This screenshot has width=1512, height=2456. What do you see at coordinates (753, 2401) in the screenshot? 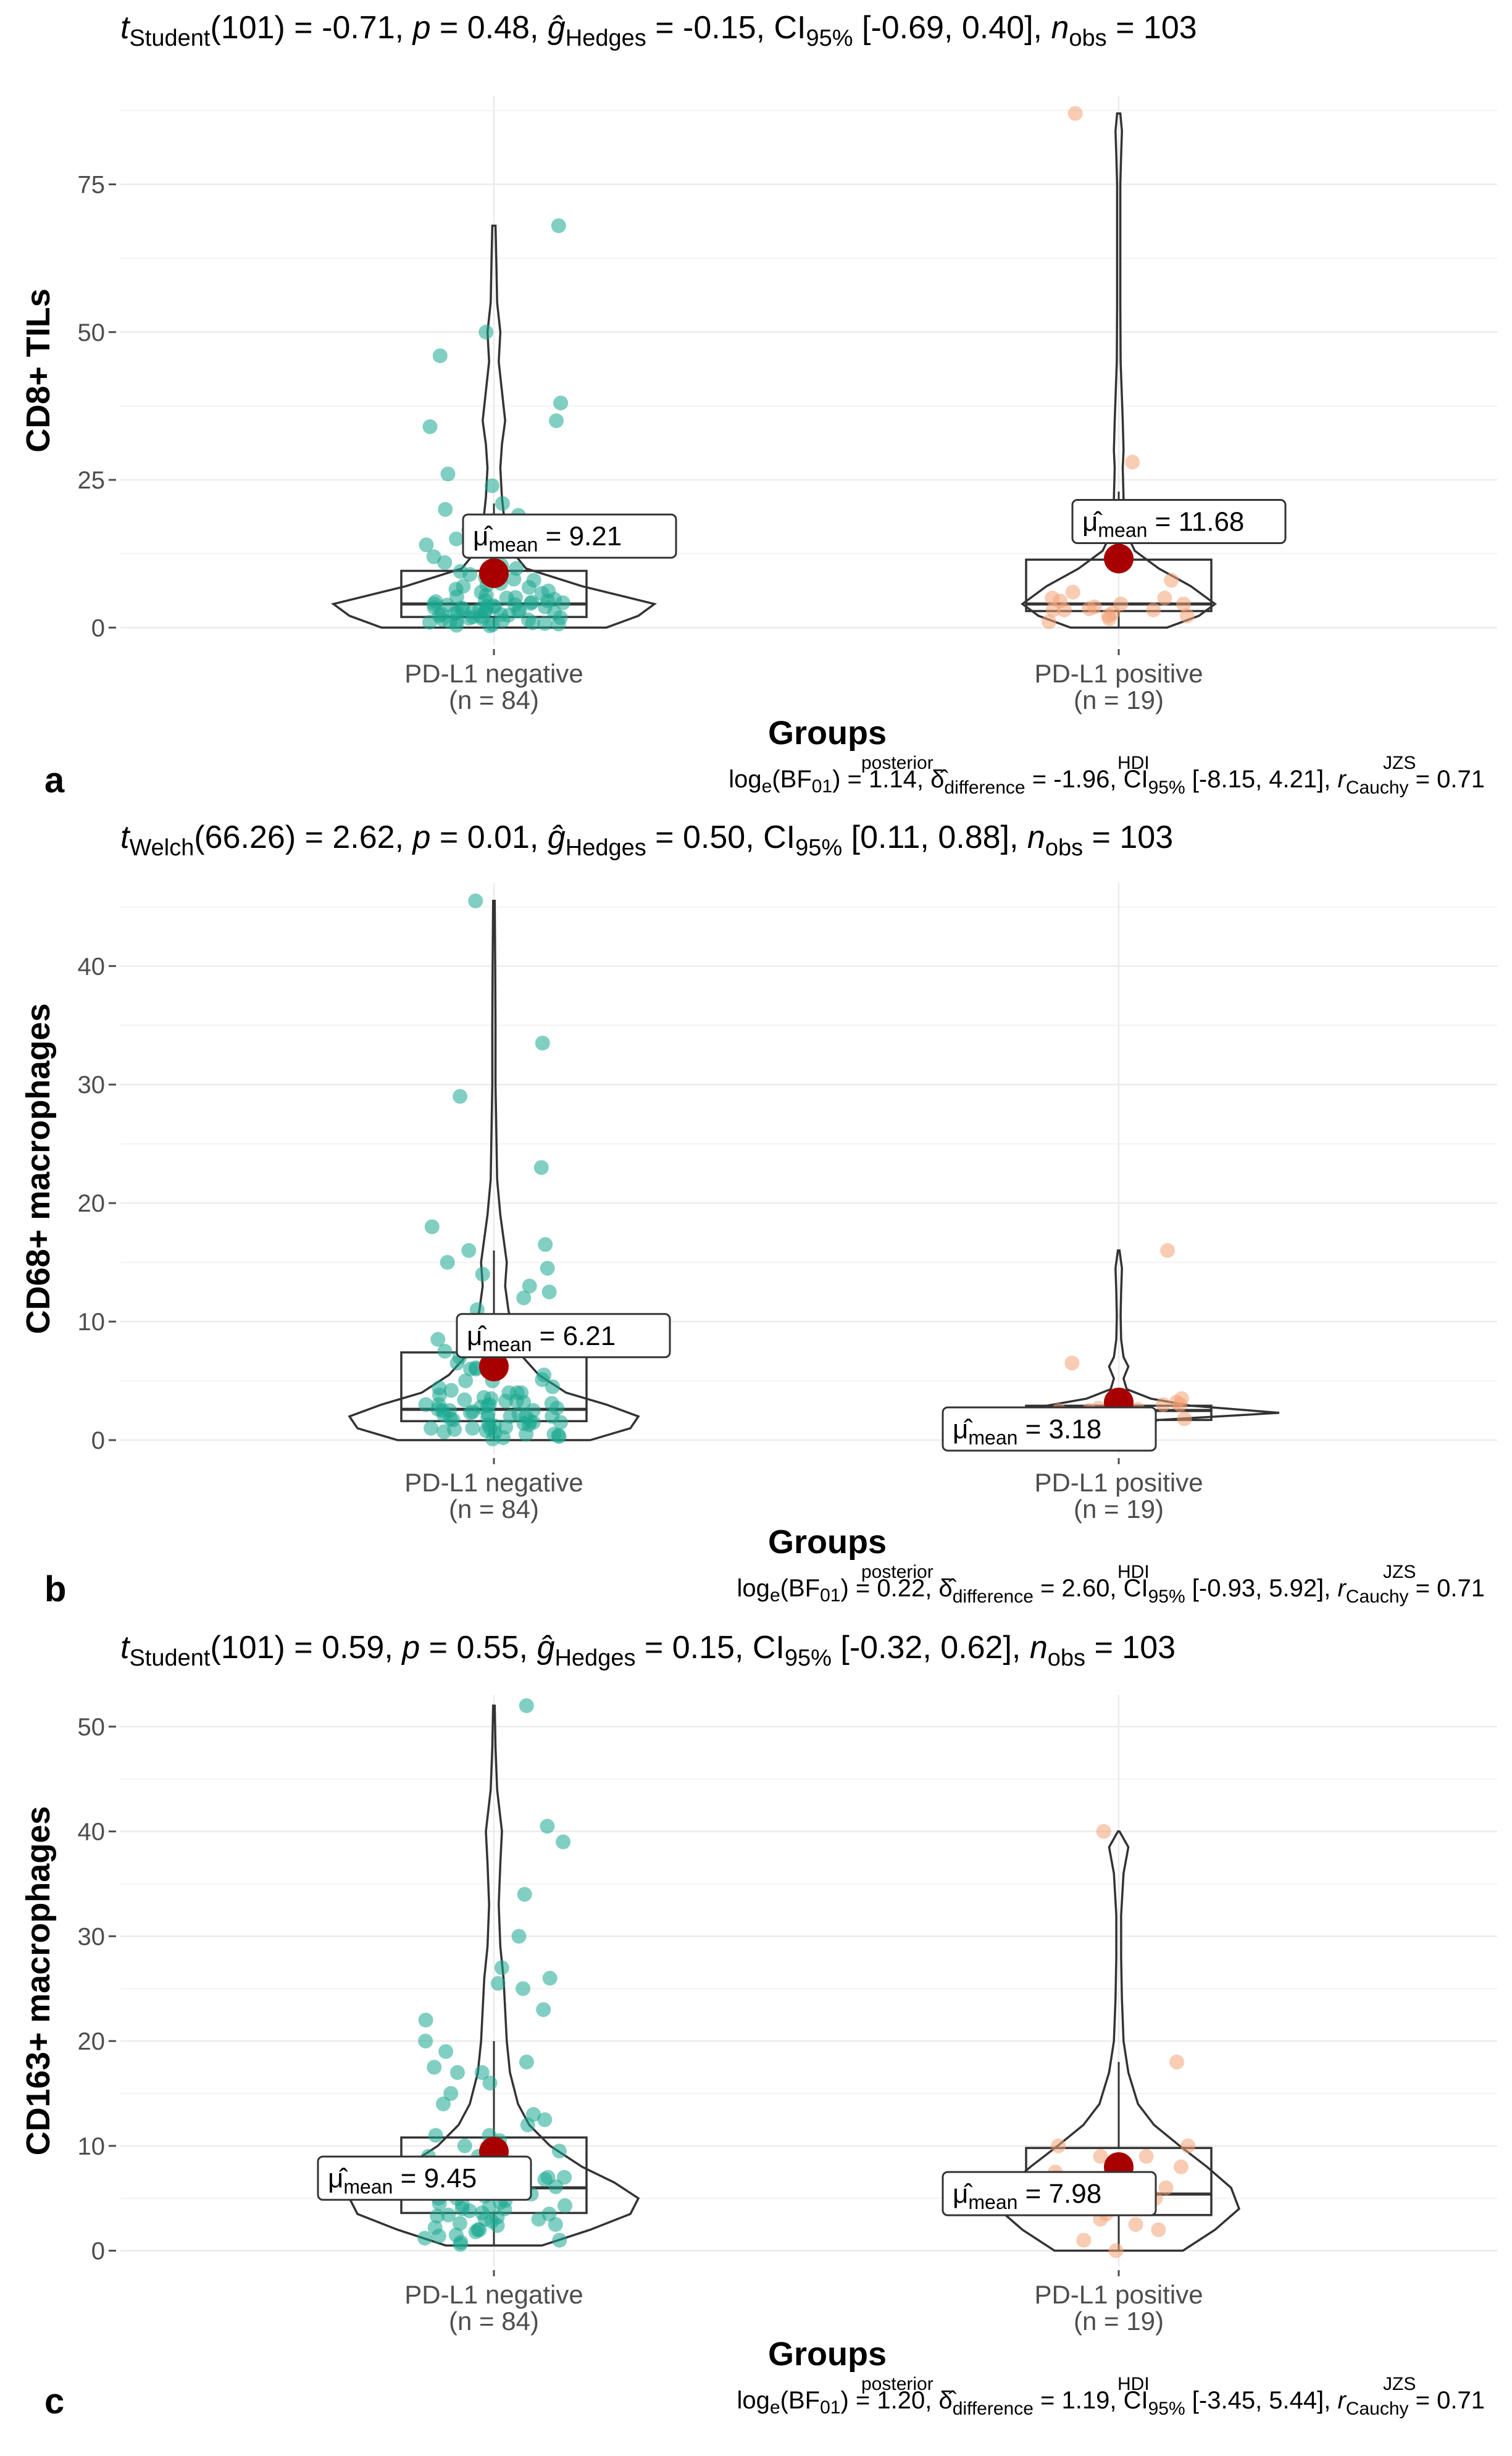
I see `caption-log: log` at bounding box center [753, 2401].